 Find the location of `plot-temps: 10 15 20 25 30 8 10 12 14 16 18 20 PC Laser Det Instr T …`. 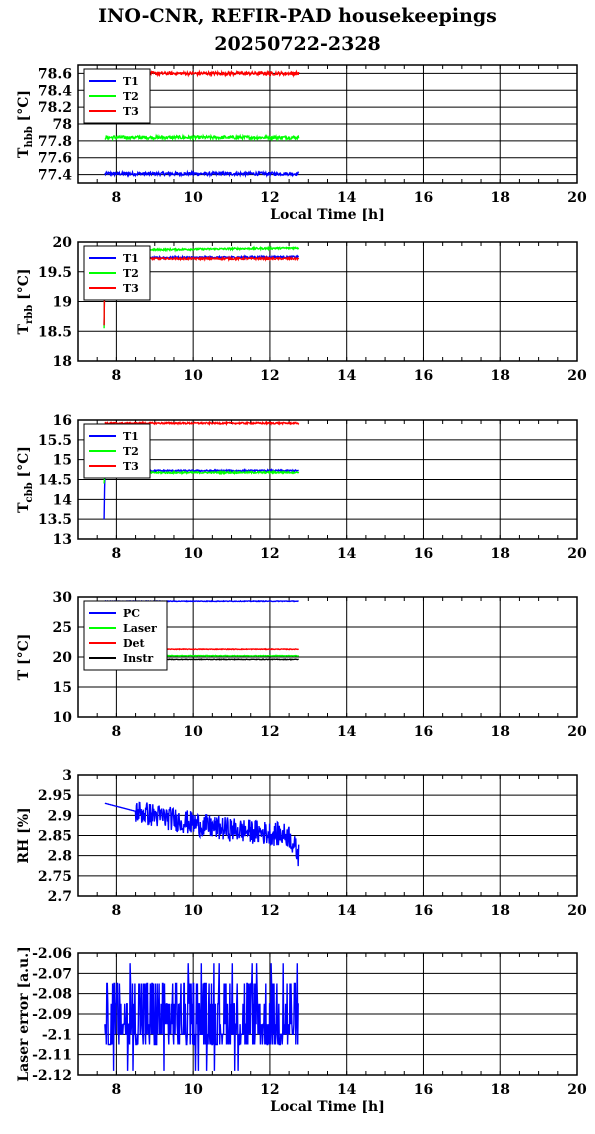

plot-temps: 10 15 20 25 30 8 10 12 14 16 18 20 PC Laser Det Instr T … is located at coordinates (301, 665).